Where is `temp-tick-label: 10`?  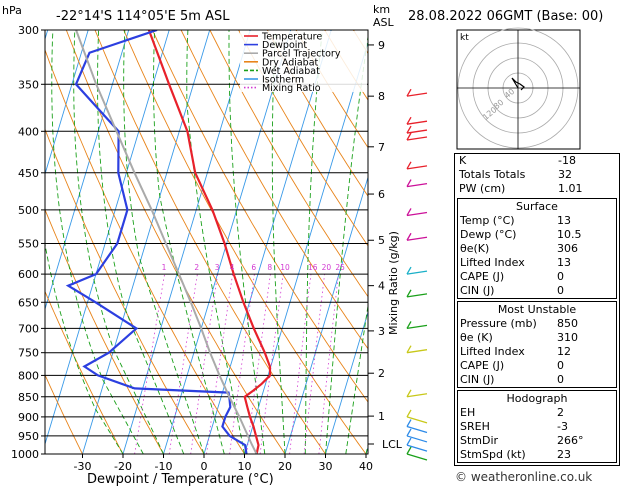 temp-tick-label: 10 is located at coordinates (245, 466).